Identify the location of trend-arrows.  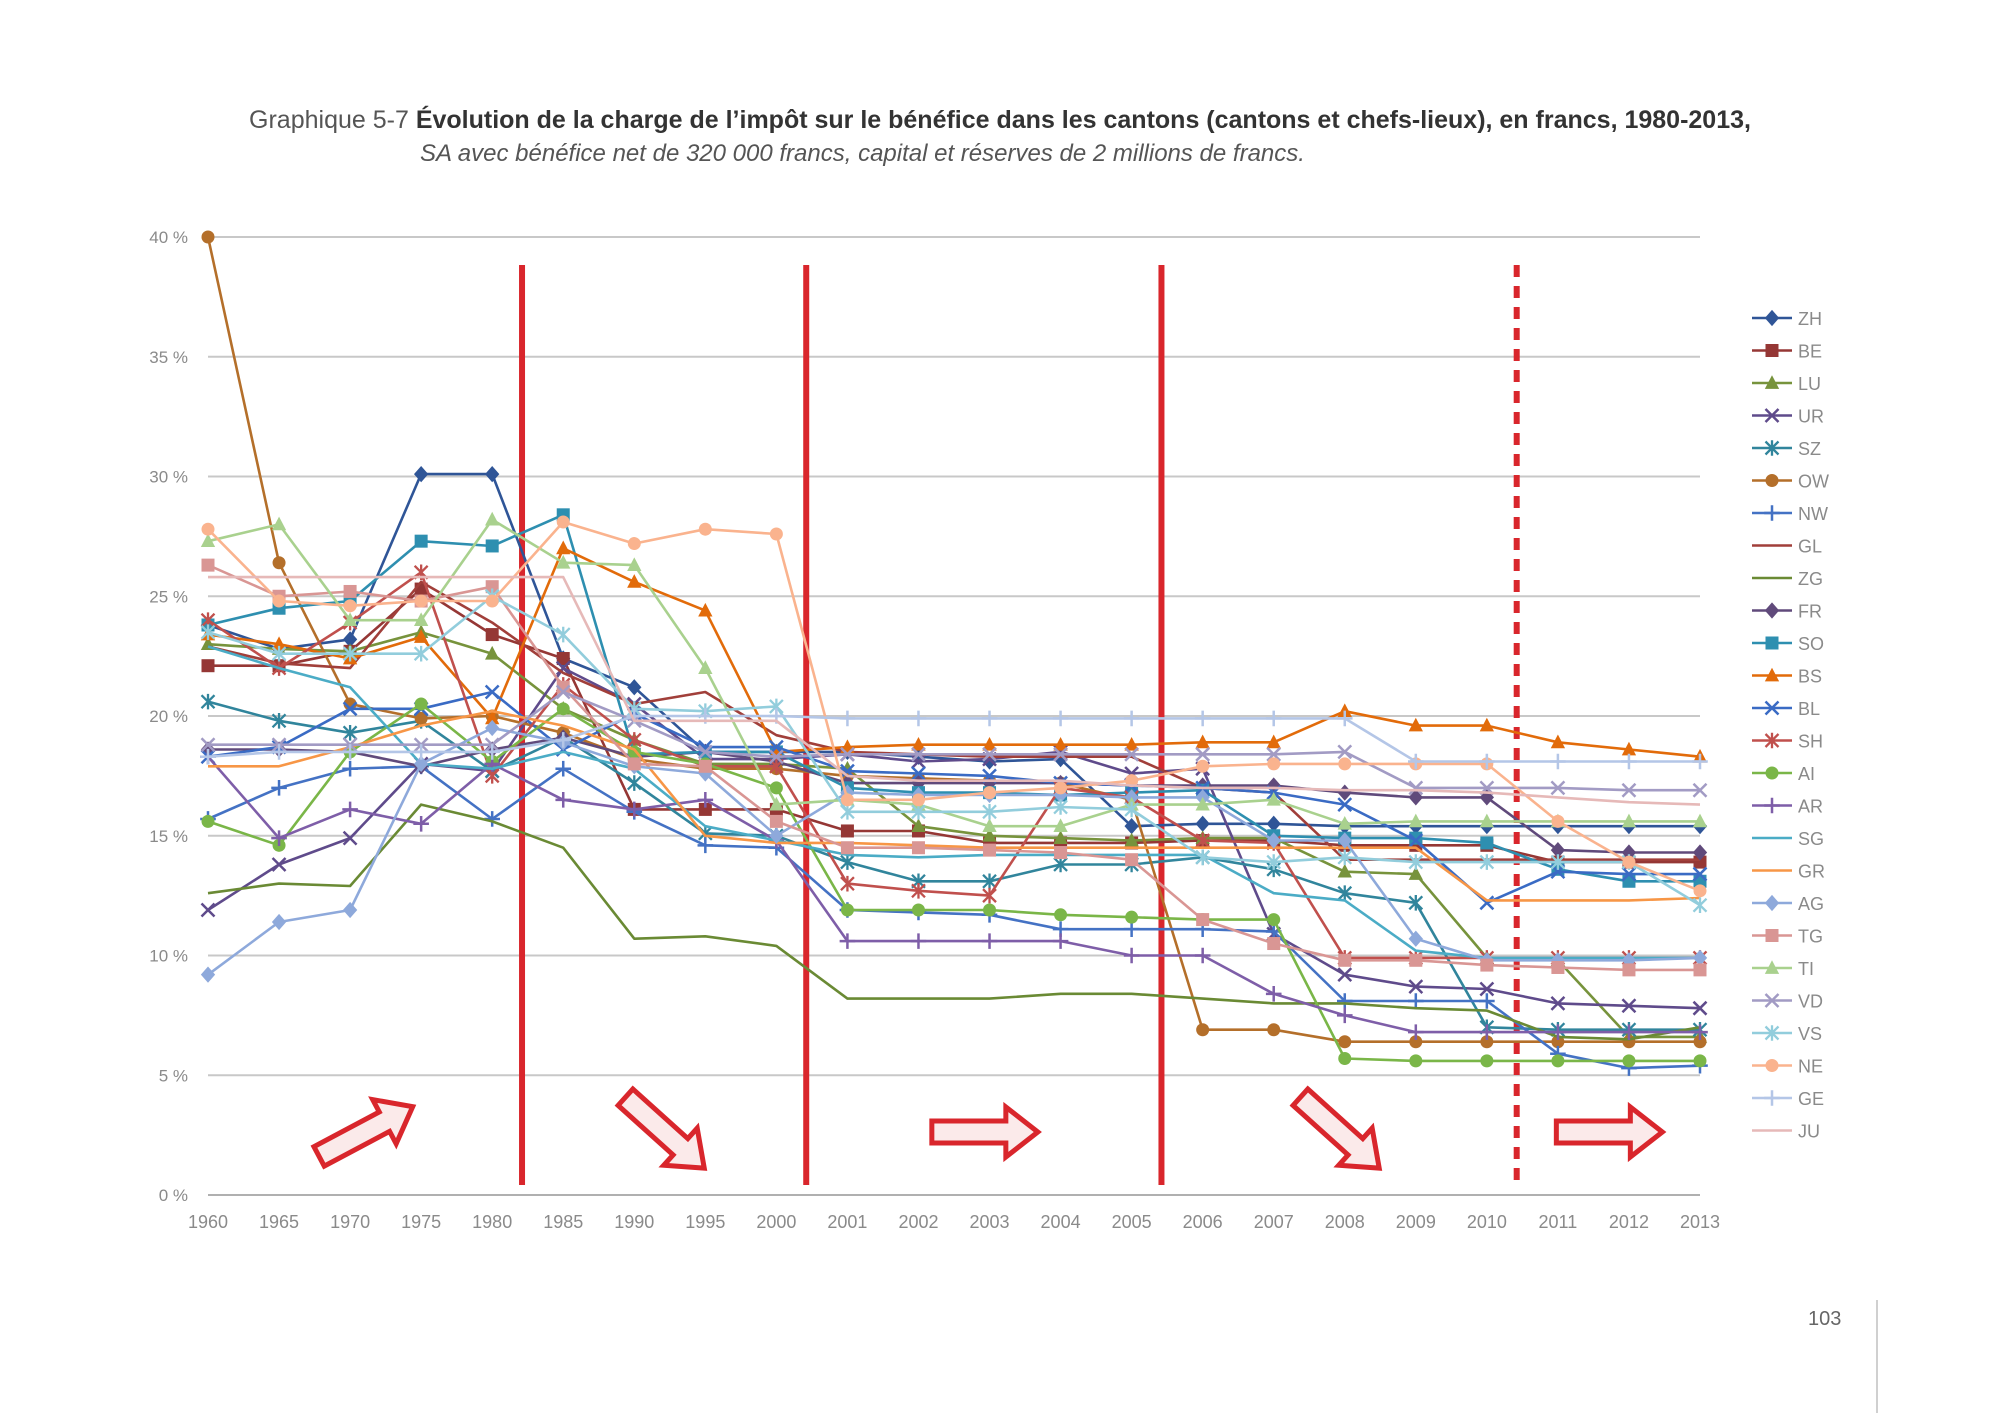
(988, 1128).